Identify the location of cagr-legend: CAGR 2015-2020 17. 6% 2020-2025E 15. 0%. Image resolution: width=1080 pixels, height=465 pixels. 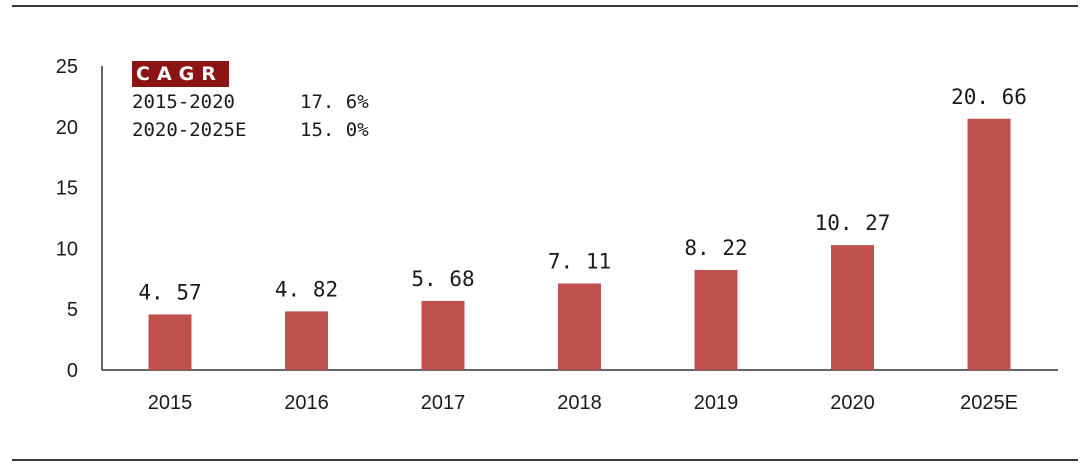
(250, 102).